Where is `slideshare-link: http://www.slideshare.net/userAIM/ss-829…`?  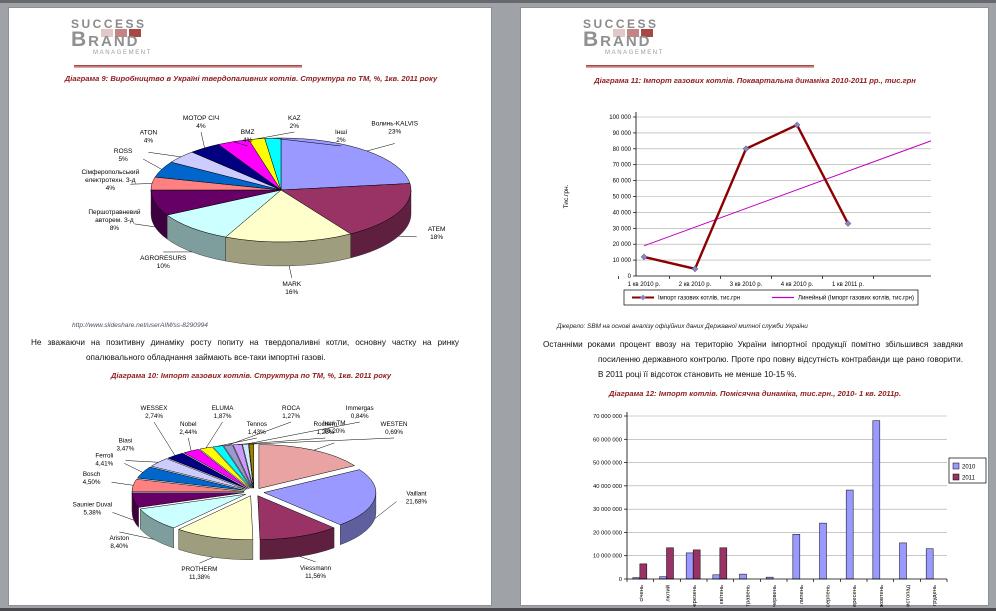
slideshare-link: http://www.slideshare.net/userAIM/ss-829… is located at coordinates (140, 325).